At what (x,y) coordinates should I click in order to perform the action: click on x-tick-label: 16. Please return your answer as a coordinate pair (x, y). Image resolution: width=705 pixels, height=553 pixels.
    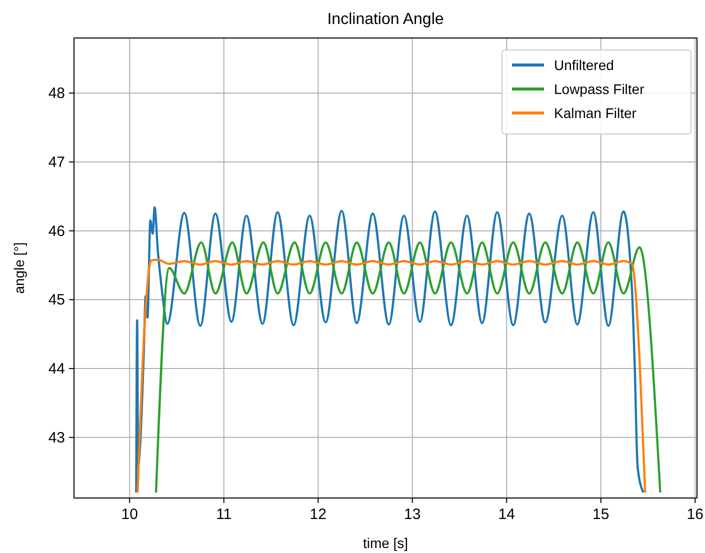
    Looking at the image, I should click on (695, 514).